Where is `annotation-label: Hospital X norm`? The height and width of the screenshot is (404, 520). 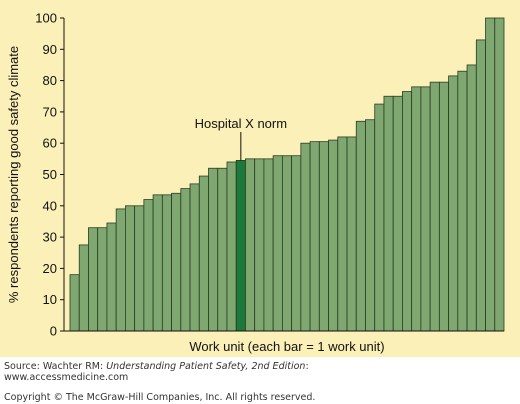 annotation-label: Hospital X norm is located at coordinates (241, 123).